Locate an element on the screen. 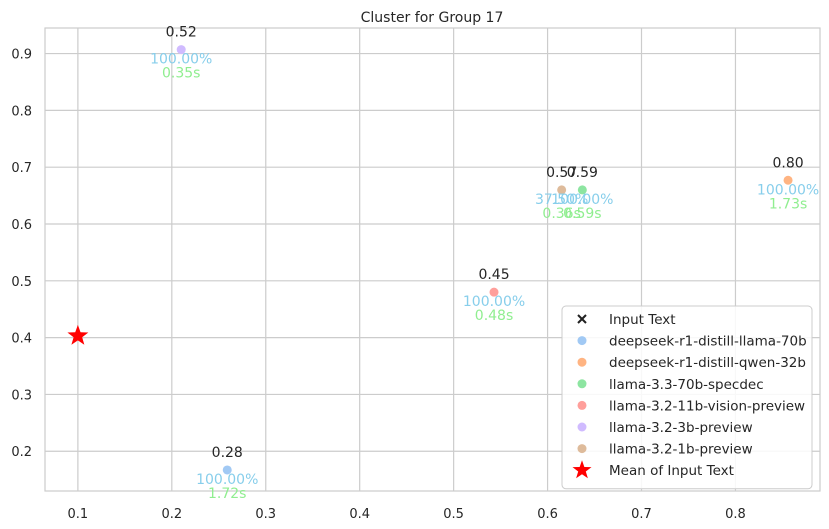 Image resolution: width=829 pixels, height=529 pixels. x-tick-label: 0.1 is located at coordinates (78, 514).